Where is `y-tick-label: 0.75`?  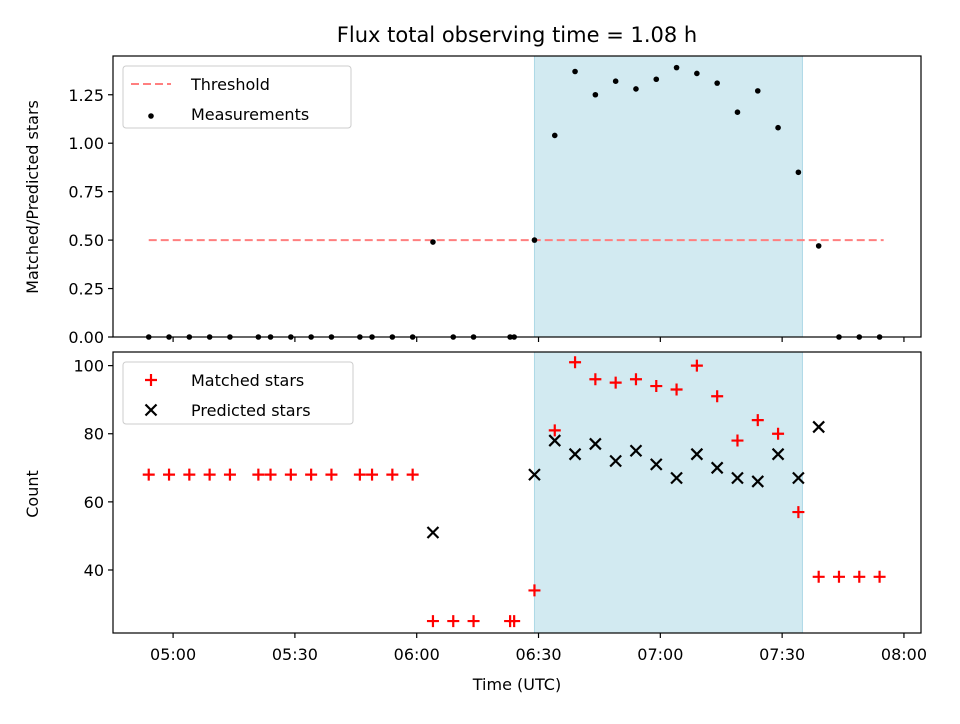 y-tick-label: 0.75 is located at coordinates (86, 192).